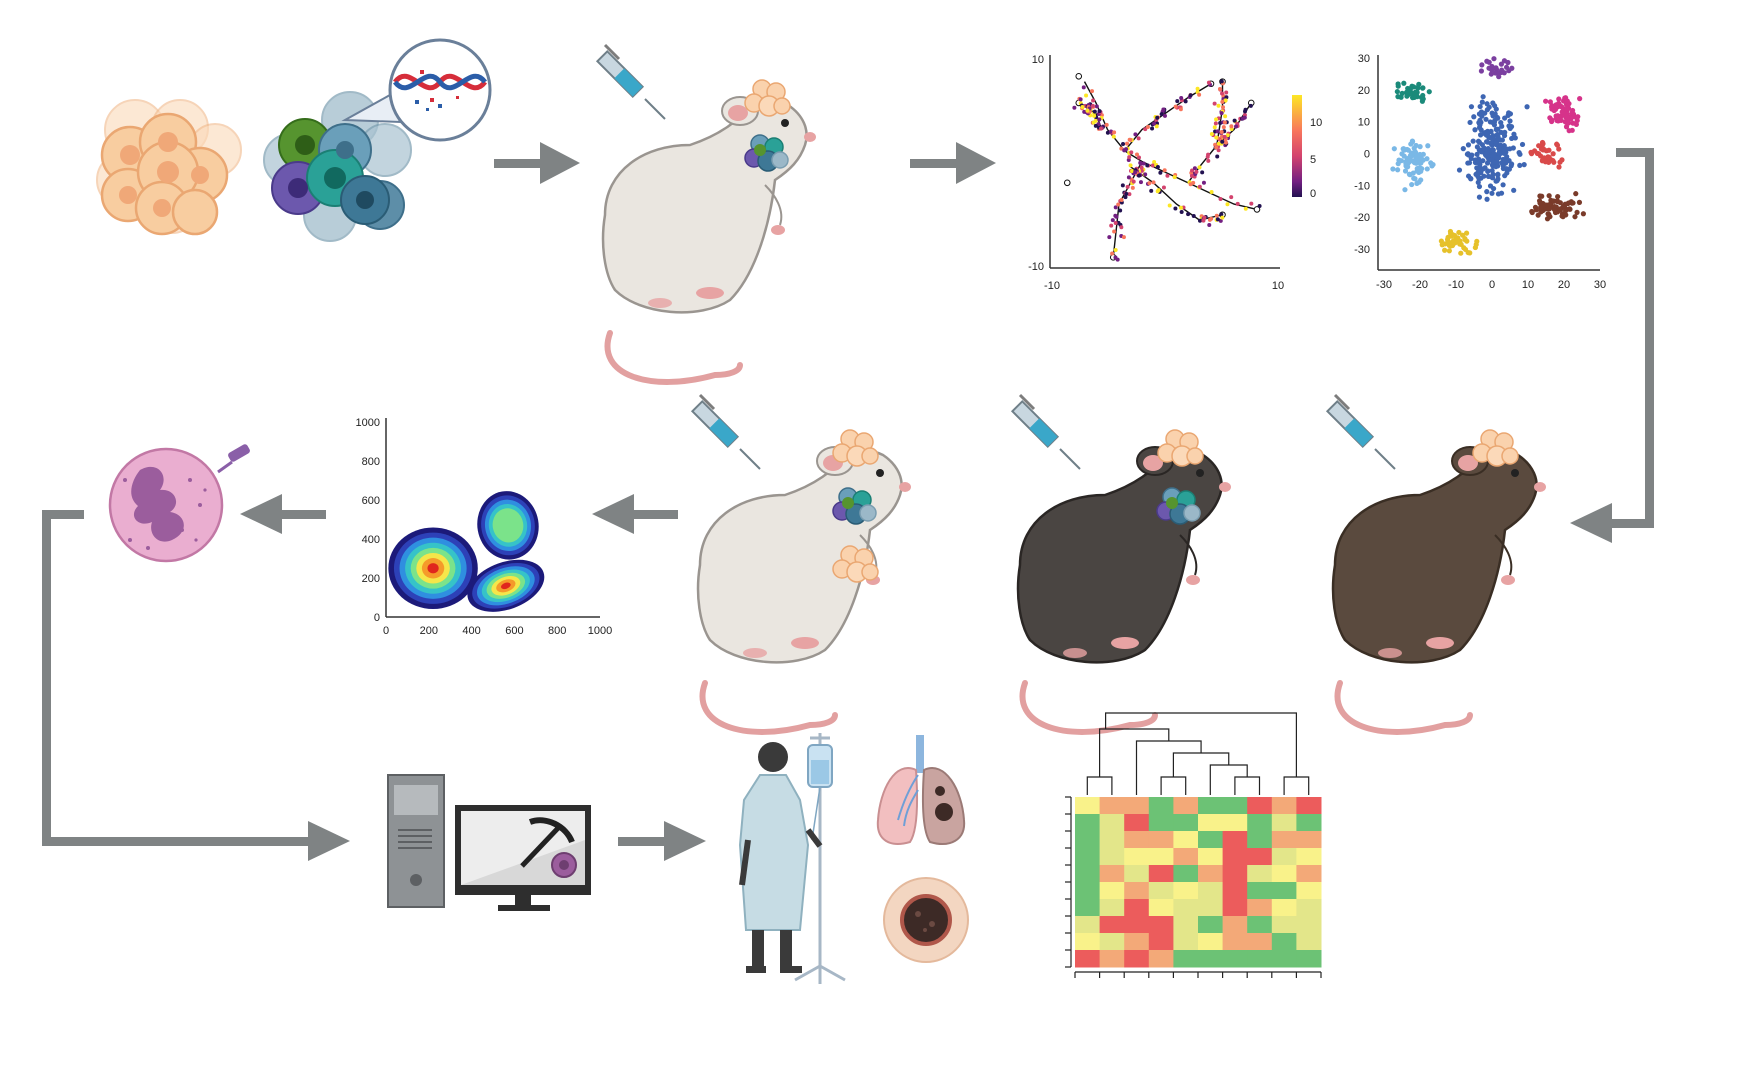 The image size is (1763, 1068). Describe the element at coordinates (1420, 285) in the screenshot. I see `tsne-x-tick: -20` at that location.